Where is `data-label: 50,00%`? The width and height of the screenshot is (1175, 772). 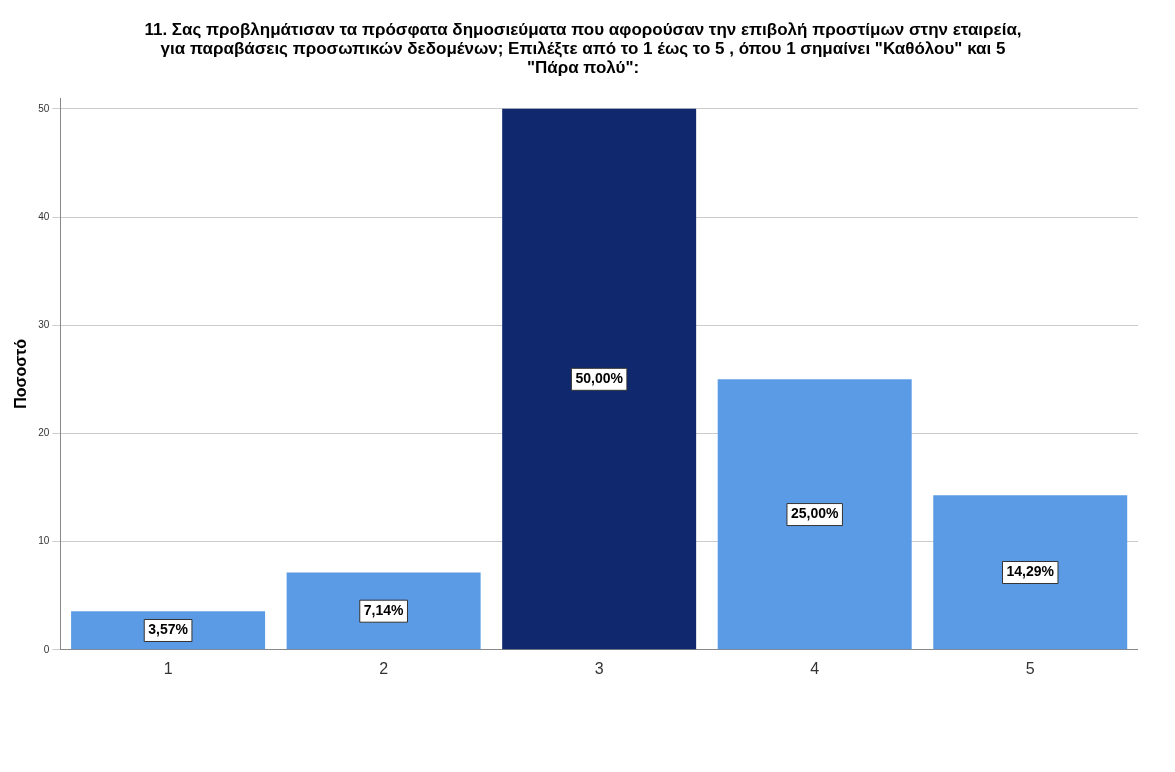 data-label: 50,00% is located at coordinates (599, 378).